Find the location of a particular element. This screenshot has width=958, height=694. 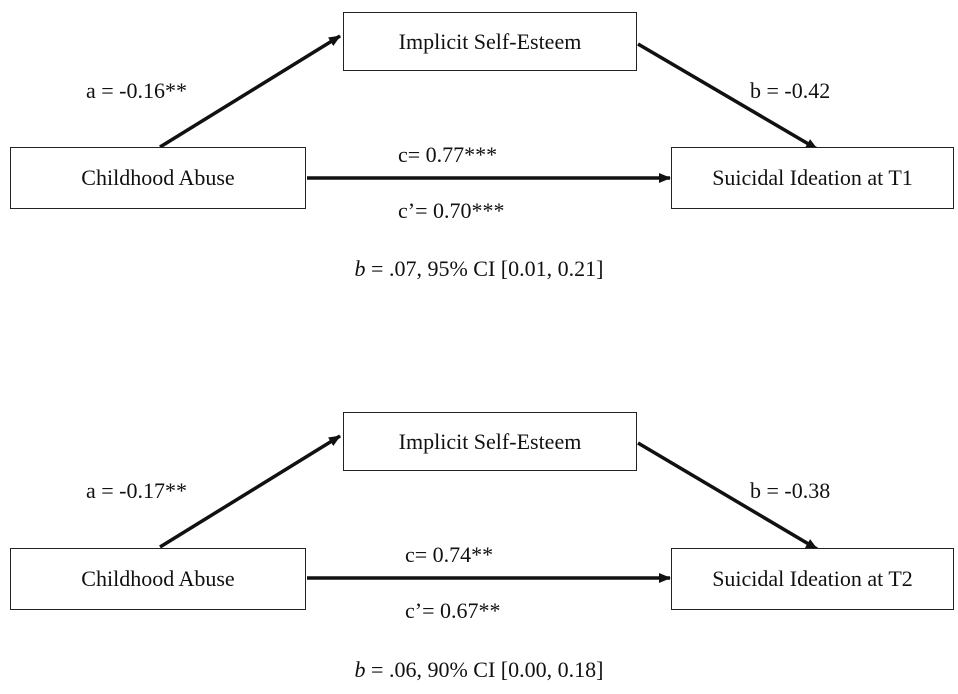

indirect-effect-text: b = .06, 90% CI [0.00, 0.18] is located at coordinates (479, 670).